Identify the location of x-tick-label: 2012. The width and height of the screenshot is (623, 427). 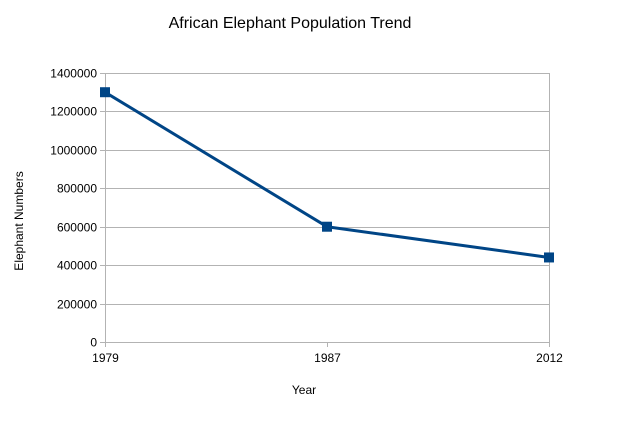
(549, 358).